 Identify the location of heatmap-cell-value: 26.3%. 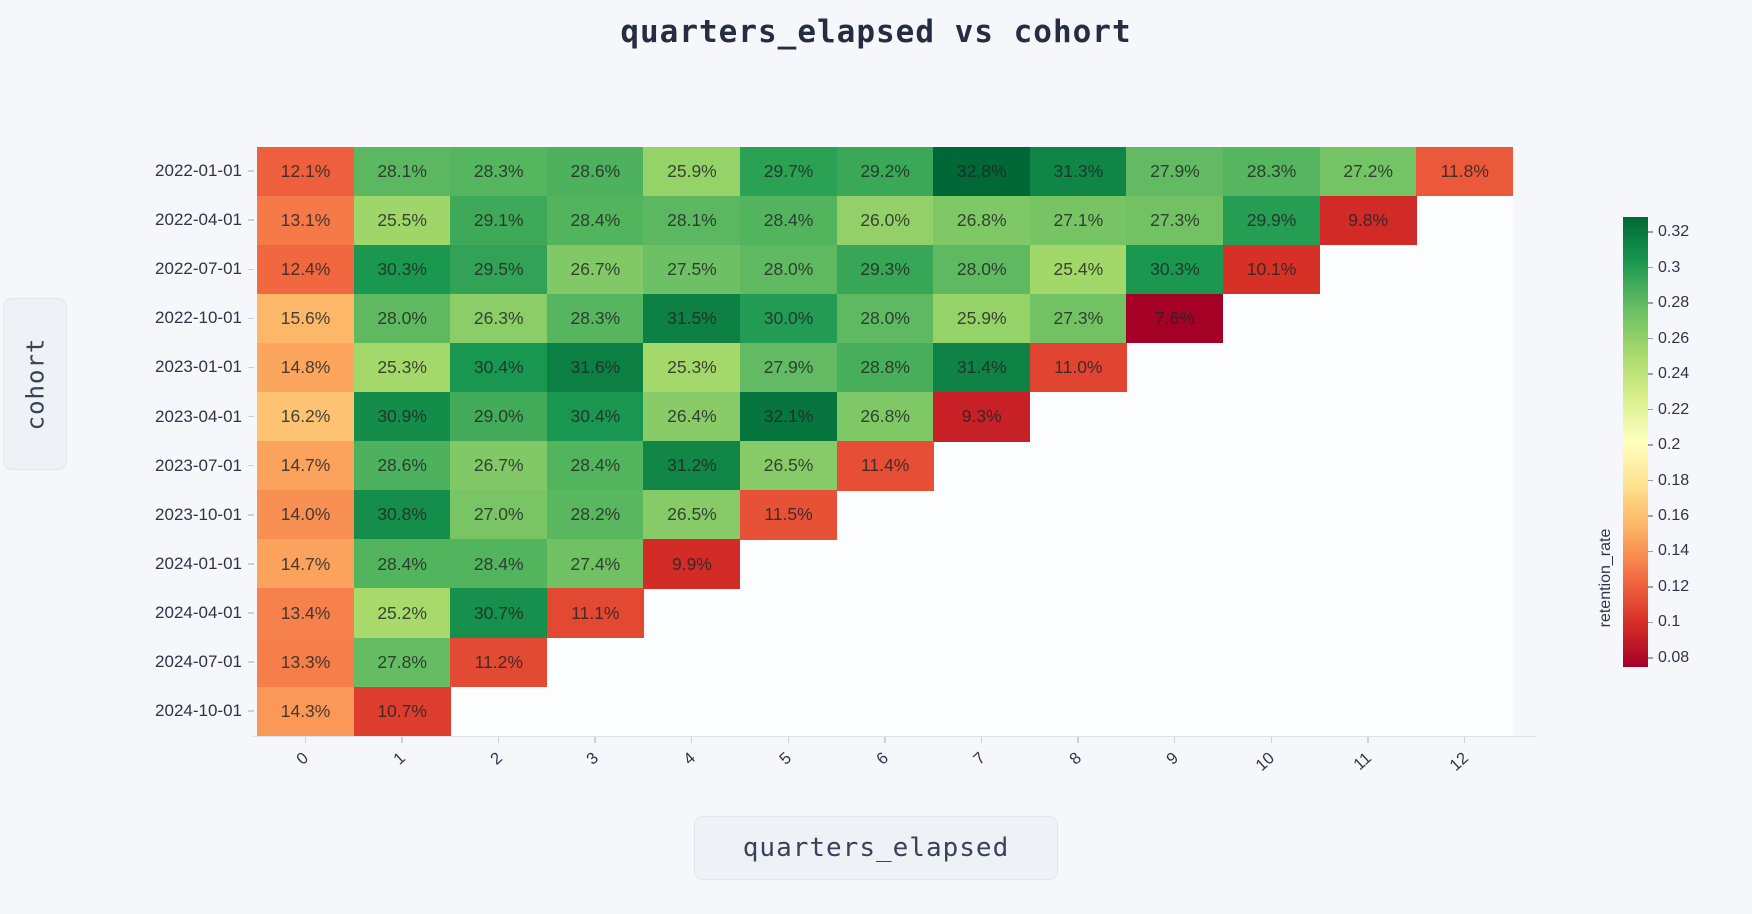
(498, 318).